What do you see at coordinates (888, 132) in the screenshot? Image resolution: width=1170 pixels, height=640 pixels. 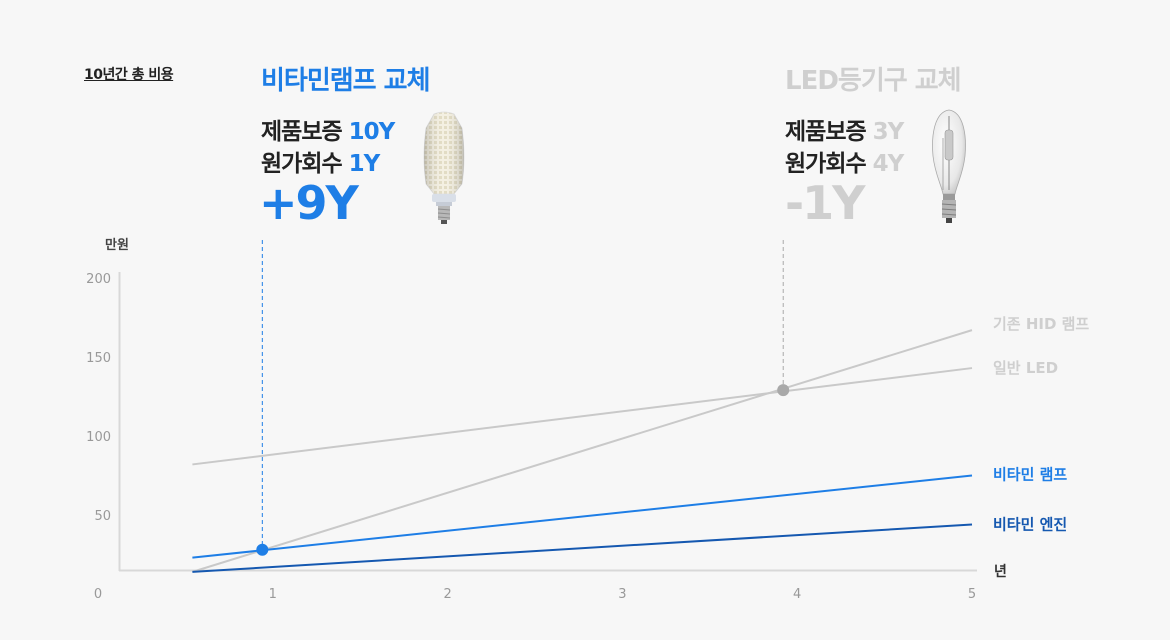 I see `right-warranty-value: 3Y` at bounding box center [888, 132].